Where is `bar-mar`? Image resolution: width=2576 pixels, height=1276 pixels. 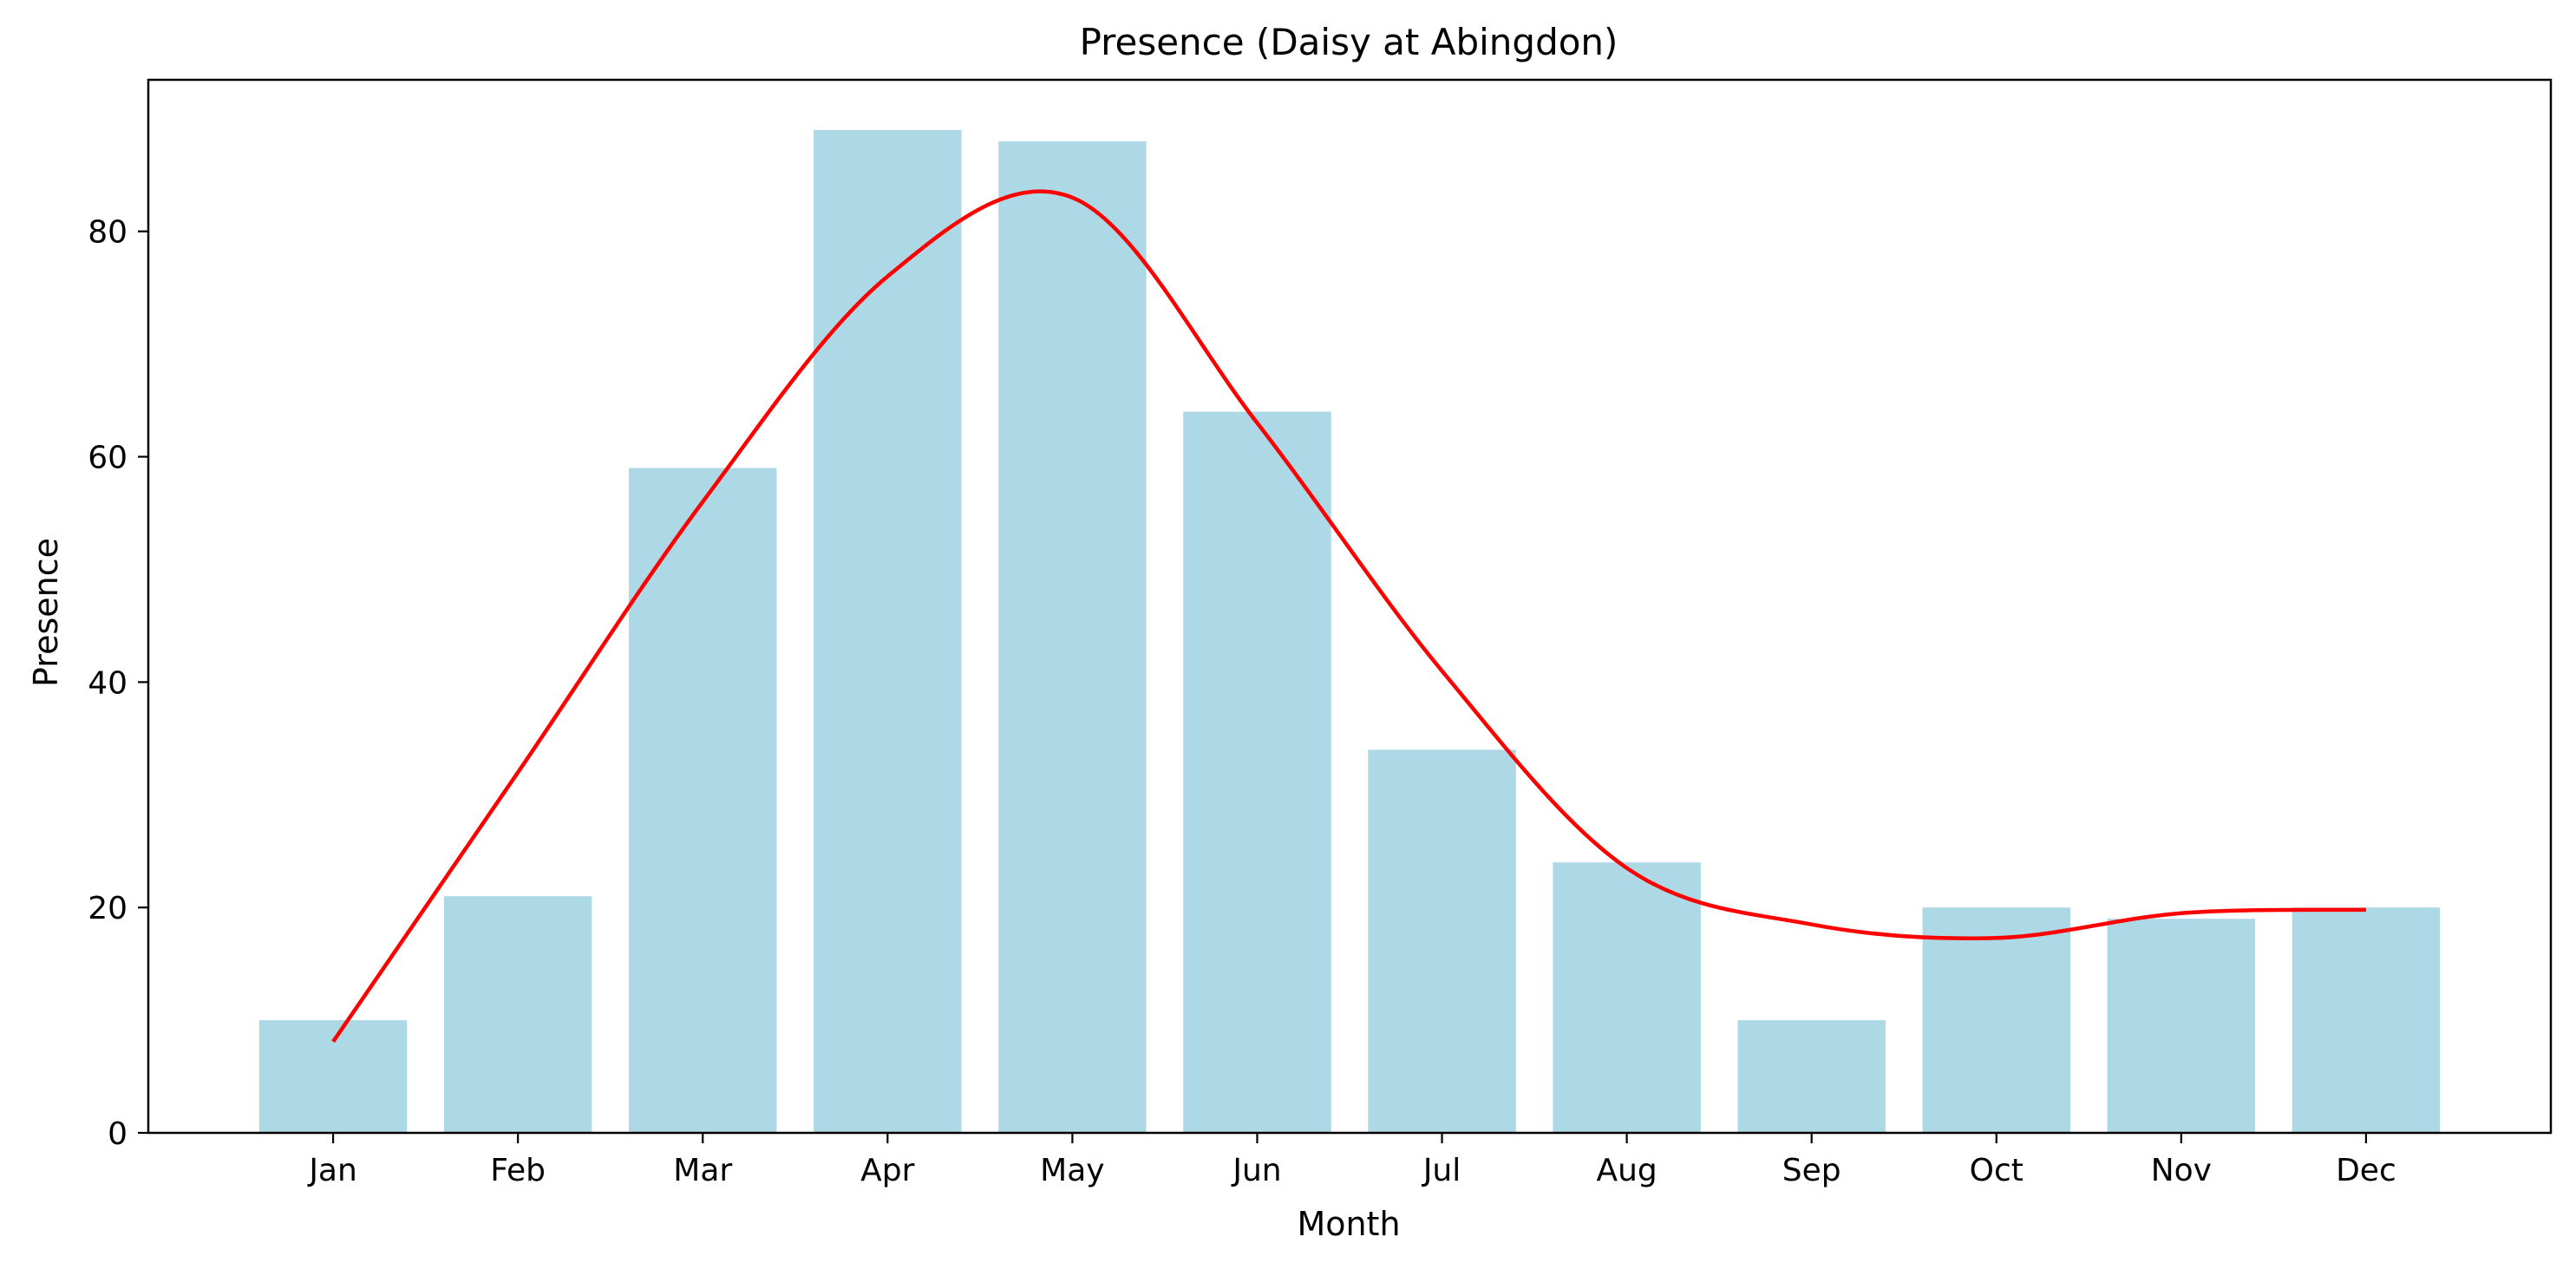
bar-mar is located at coordinates (703, 800).